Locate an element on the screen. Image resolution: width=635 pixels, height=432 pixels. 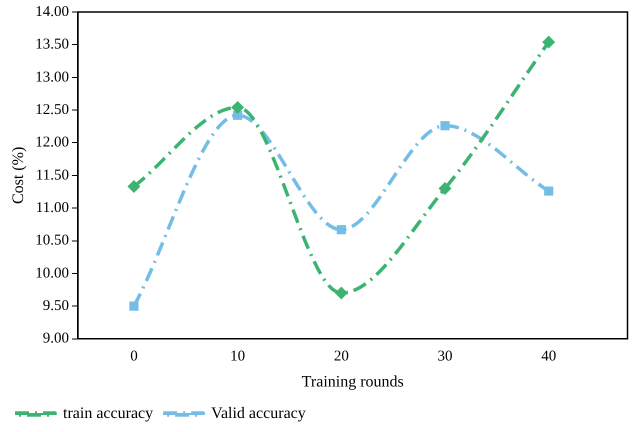
y-tick-label: 12.00 is located at coordinates (52, 142).